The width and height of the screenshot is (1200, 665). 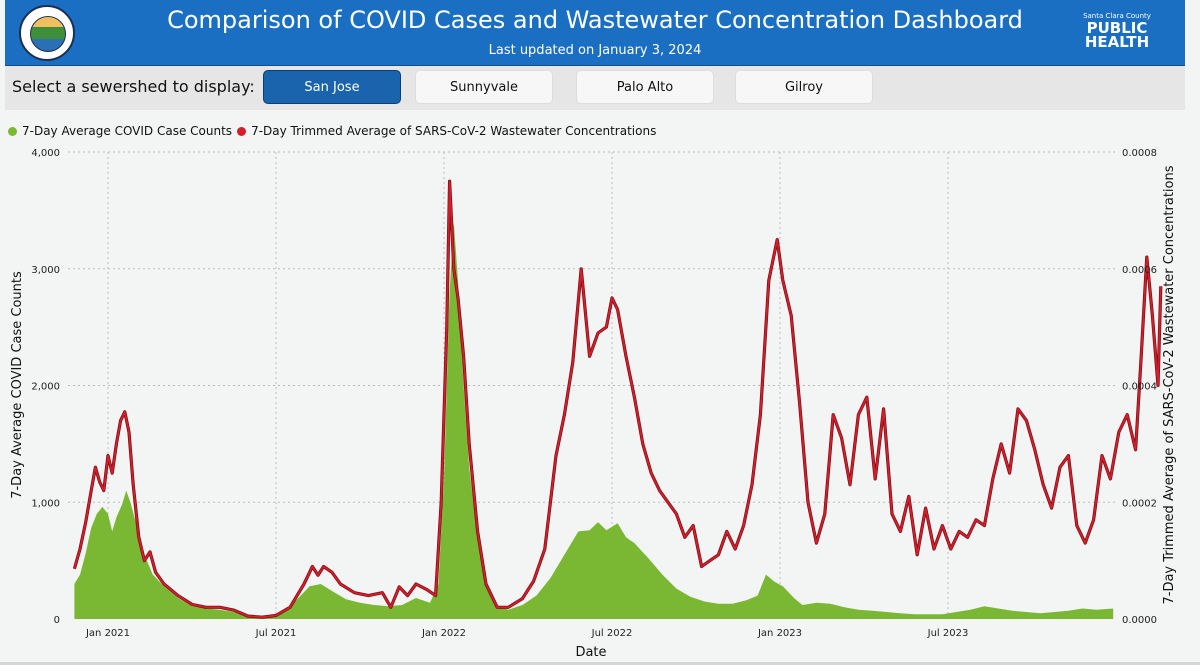 I want to click on x-tick-label: Jan 2021, so click(x=107, y=633).